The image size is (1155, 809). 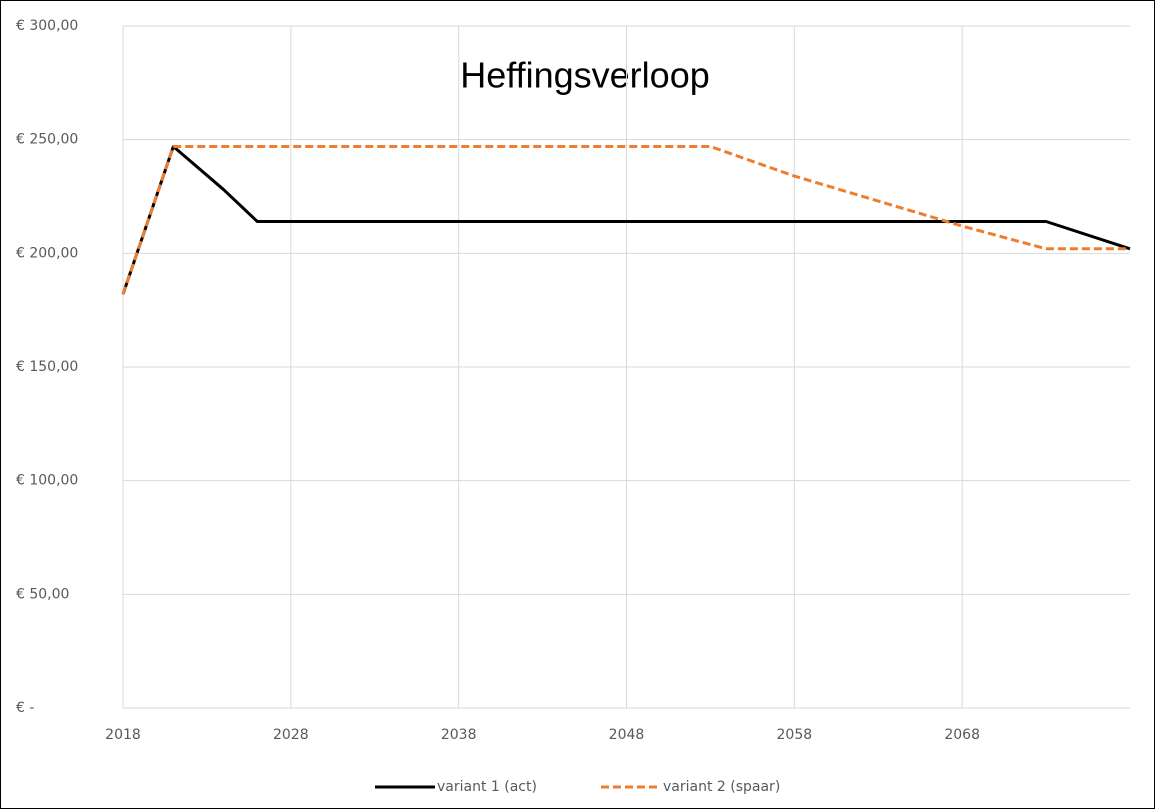 What do you see at coordinates (459, 735) in the screenshot?
I see `x-tick-label: 2038` at bounding box center [459, 735].